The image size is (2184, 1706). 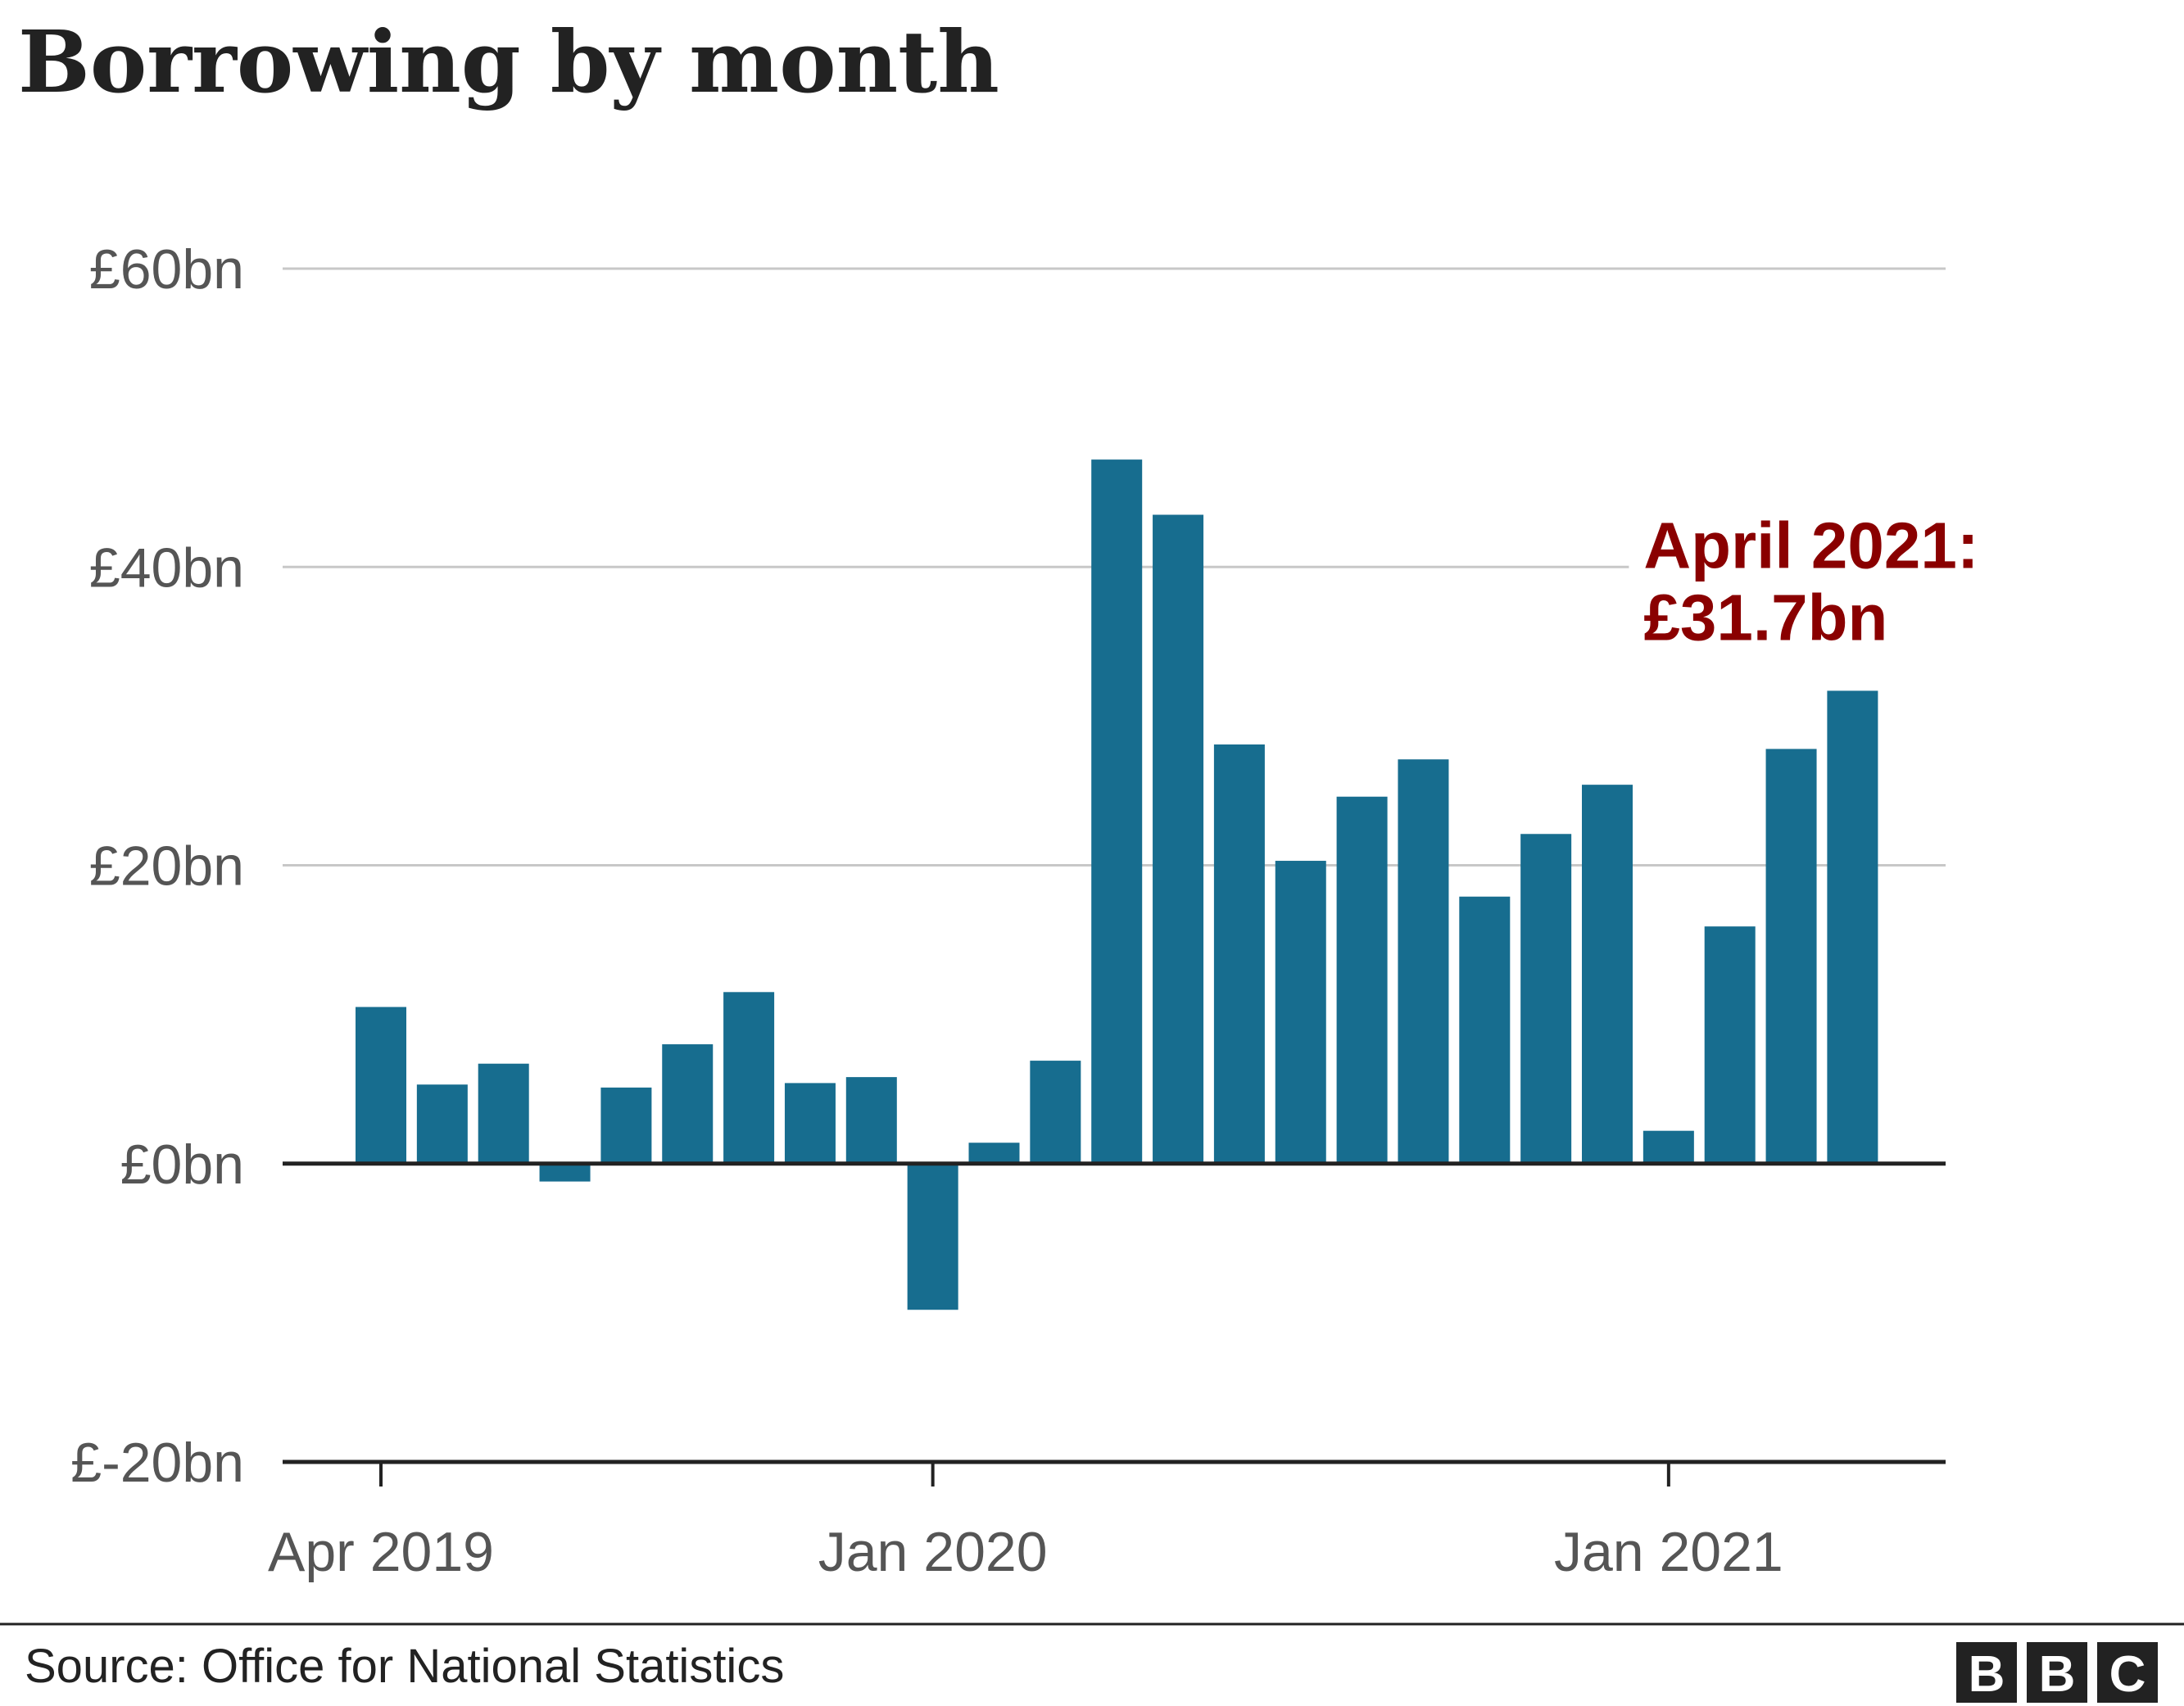 I want to click on bar-jul-2019, so click(x=565, y=1172).